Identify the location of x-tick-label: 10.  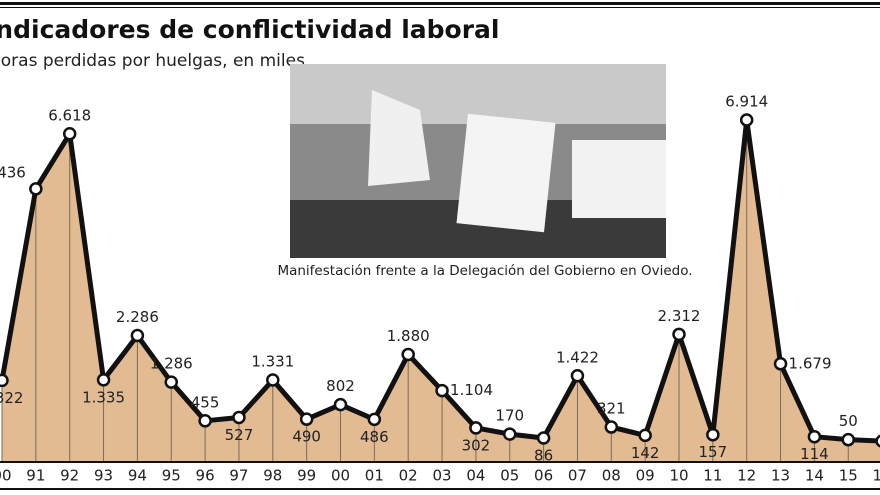
(678, 476).